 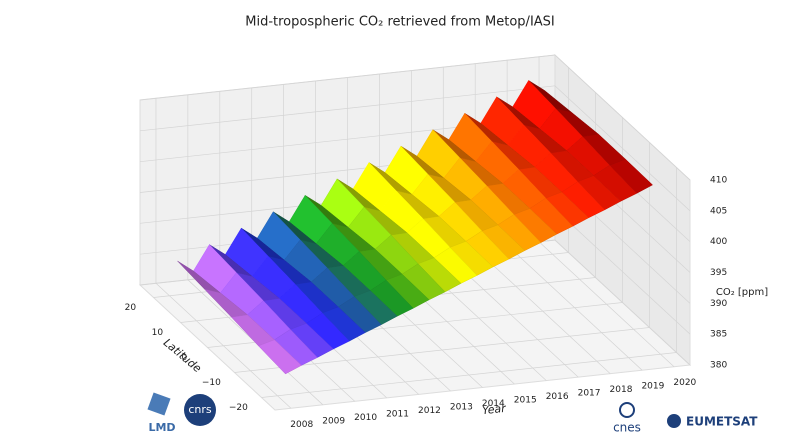 I want to click on x-tick-label: 2019, so click(x=652, y=387).